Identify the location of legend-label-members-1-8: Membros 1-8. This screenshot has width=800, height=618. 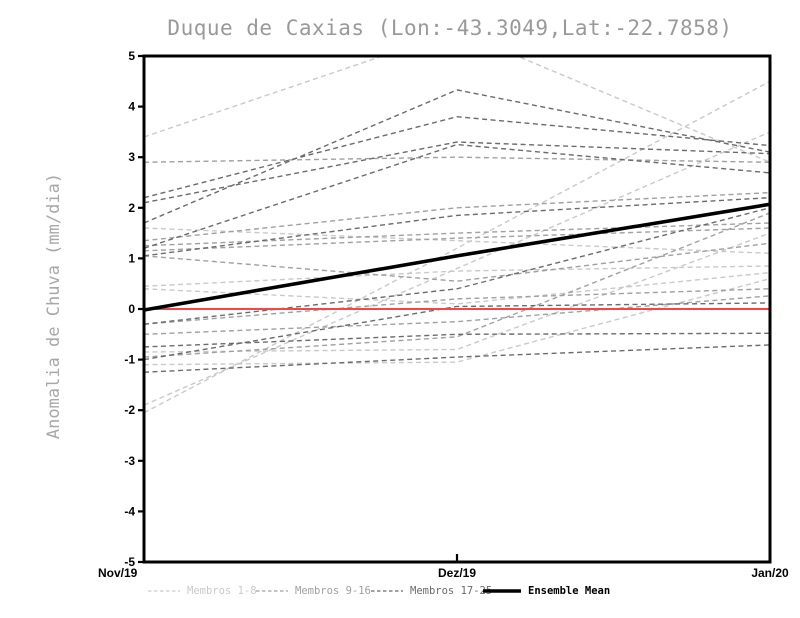
(222, 591).